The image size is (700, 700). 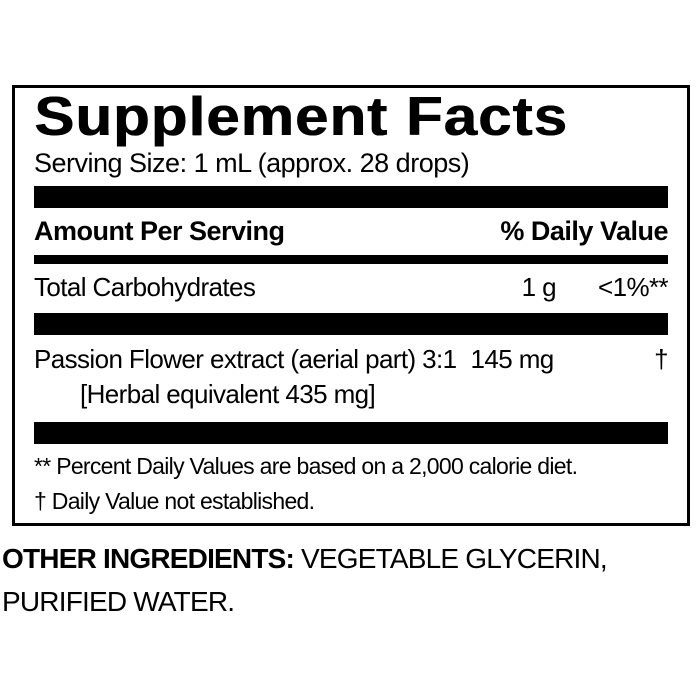 I want to click on column-header-row: Amount Per Serving % Daily Value, so click(x=351, y=231).